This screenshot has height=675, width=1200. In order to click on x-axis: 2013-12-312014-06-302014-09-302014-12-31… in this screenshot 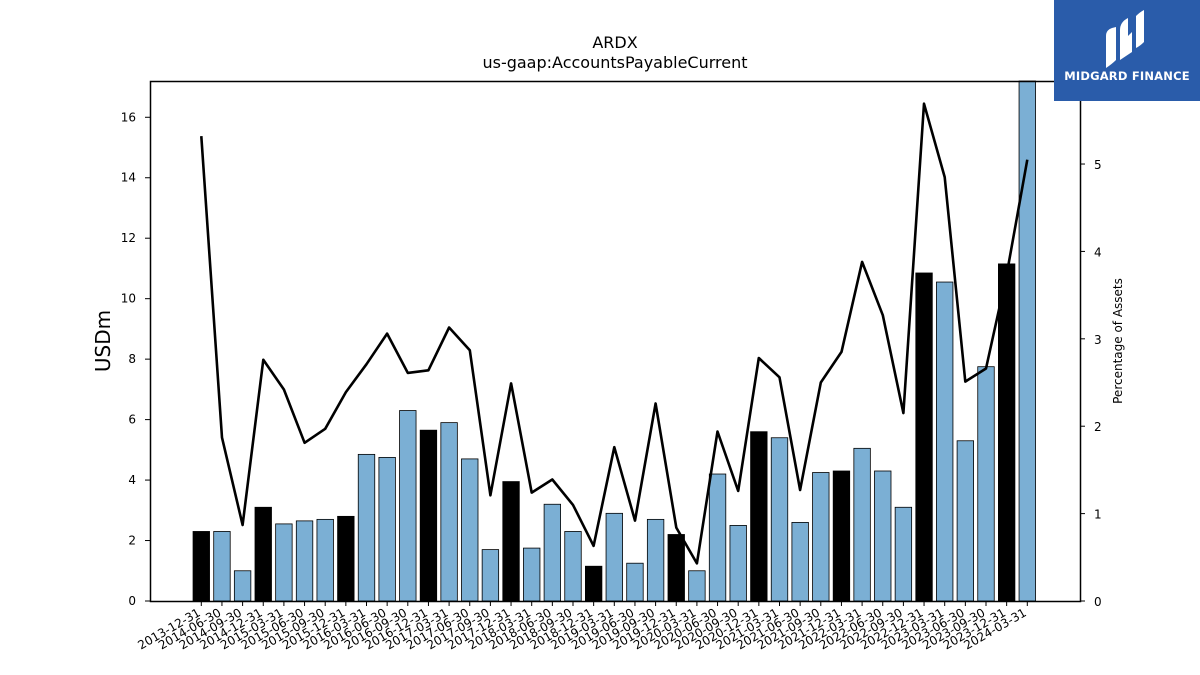, I will do `click(582, 626)`.